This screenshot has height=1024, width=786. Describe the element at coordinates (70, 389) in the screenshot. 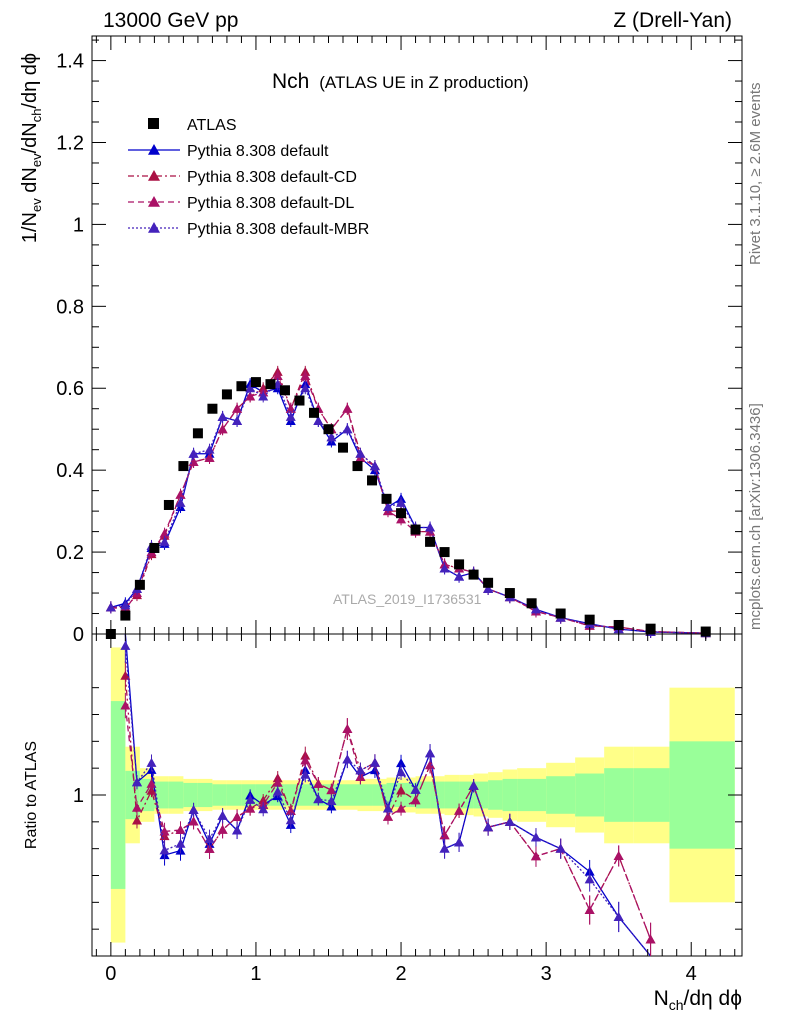

I see `y-tick-label: 0.6` at that location.